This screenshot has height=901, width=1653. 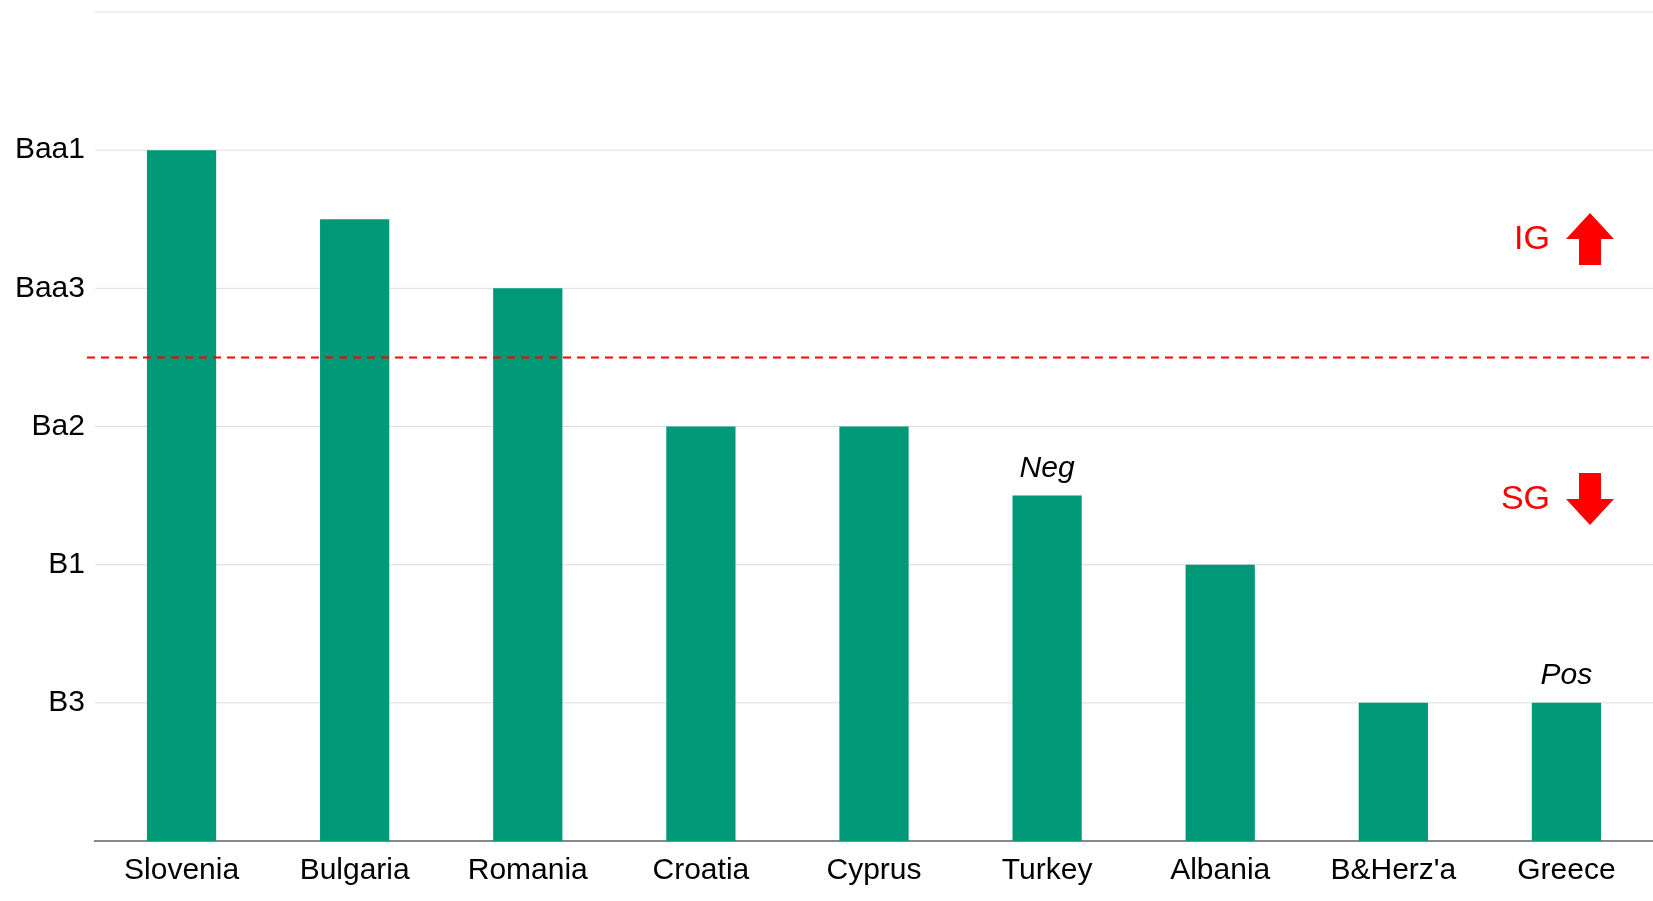 I want to click on ref-line-label: Baa1, so click(x=49, y=148).